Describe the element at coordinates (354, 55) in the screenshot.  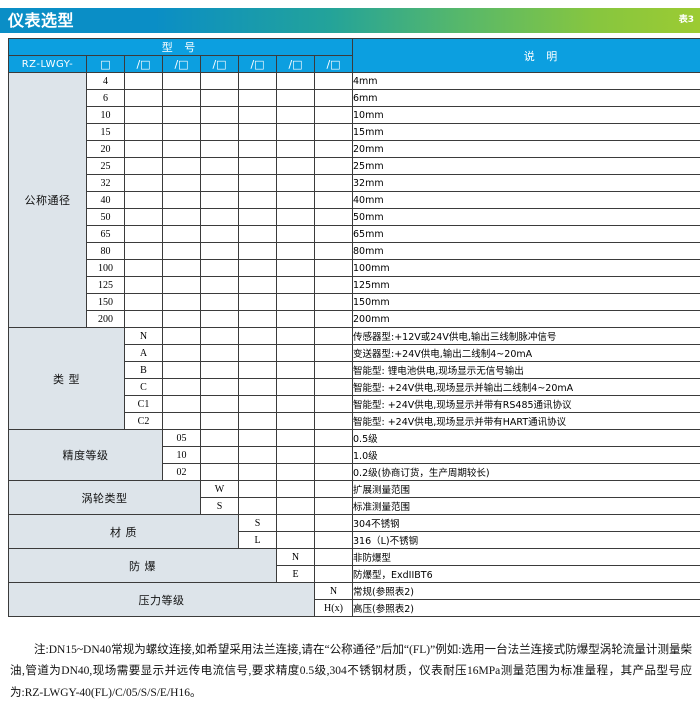
I see `table-head: 型 号 说 明 RZ-LWGY- □ /□ /□ /□ /□ /□ /□` at that location.